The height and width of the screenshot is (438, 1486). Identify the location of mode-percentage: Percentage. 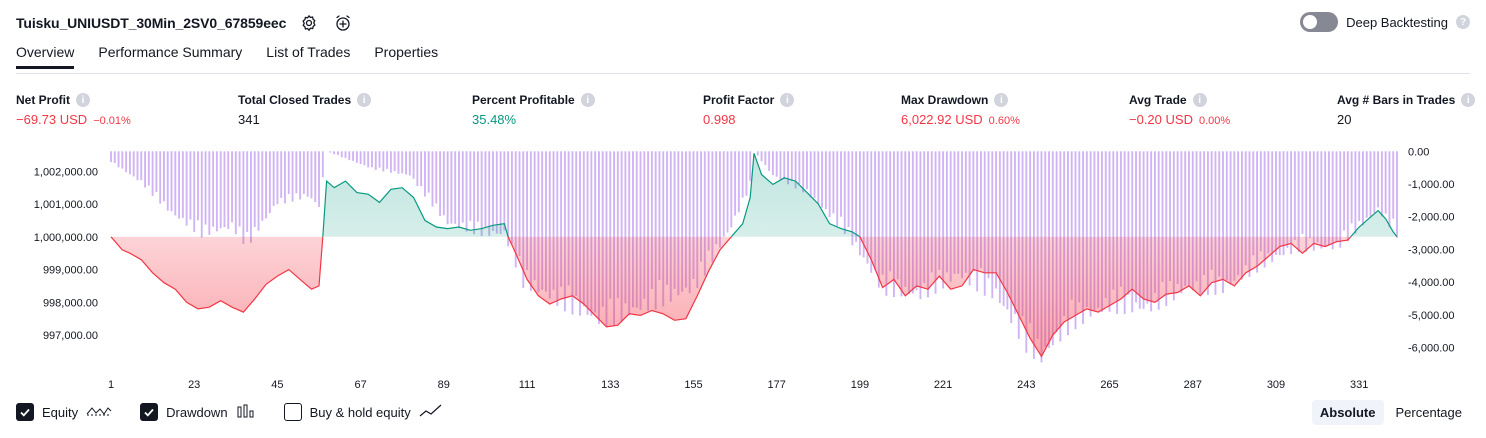
(1429, 412).